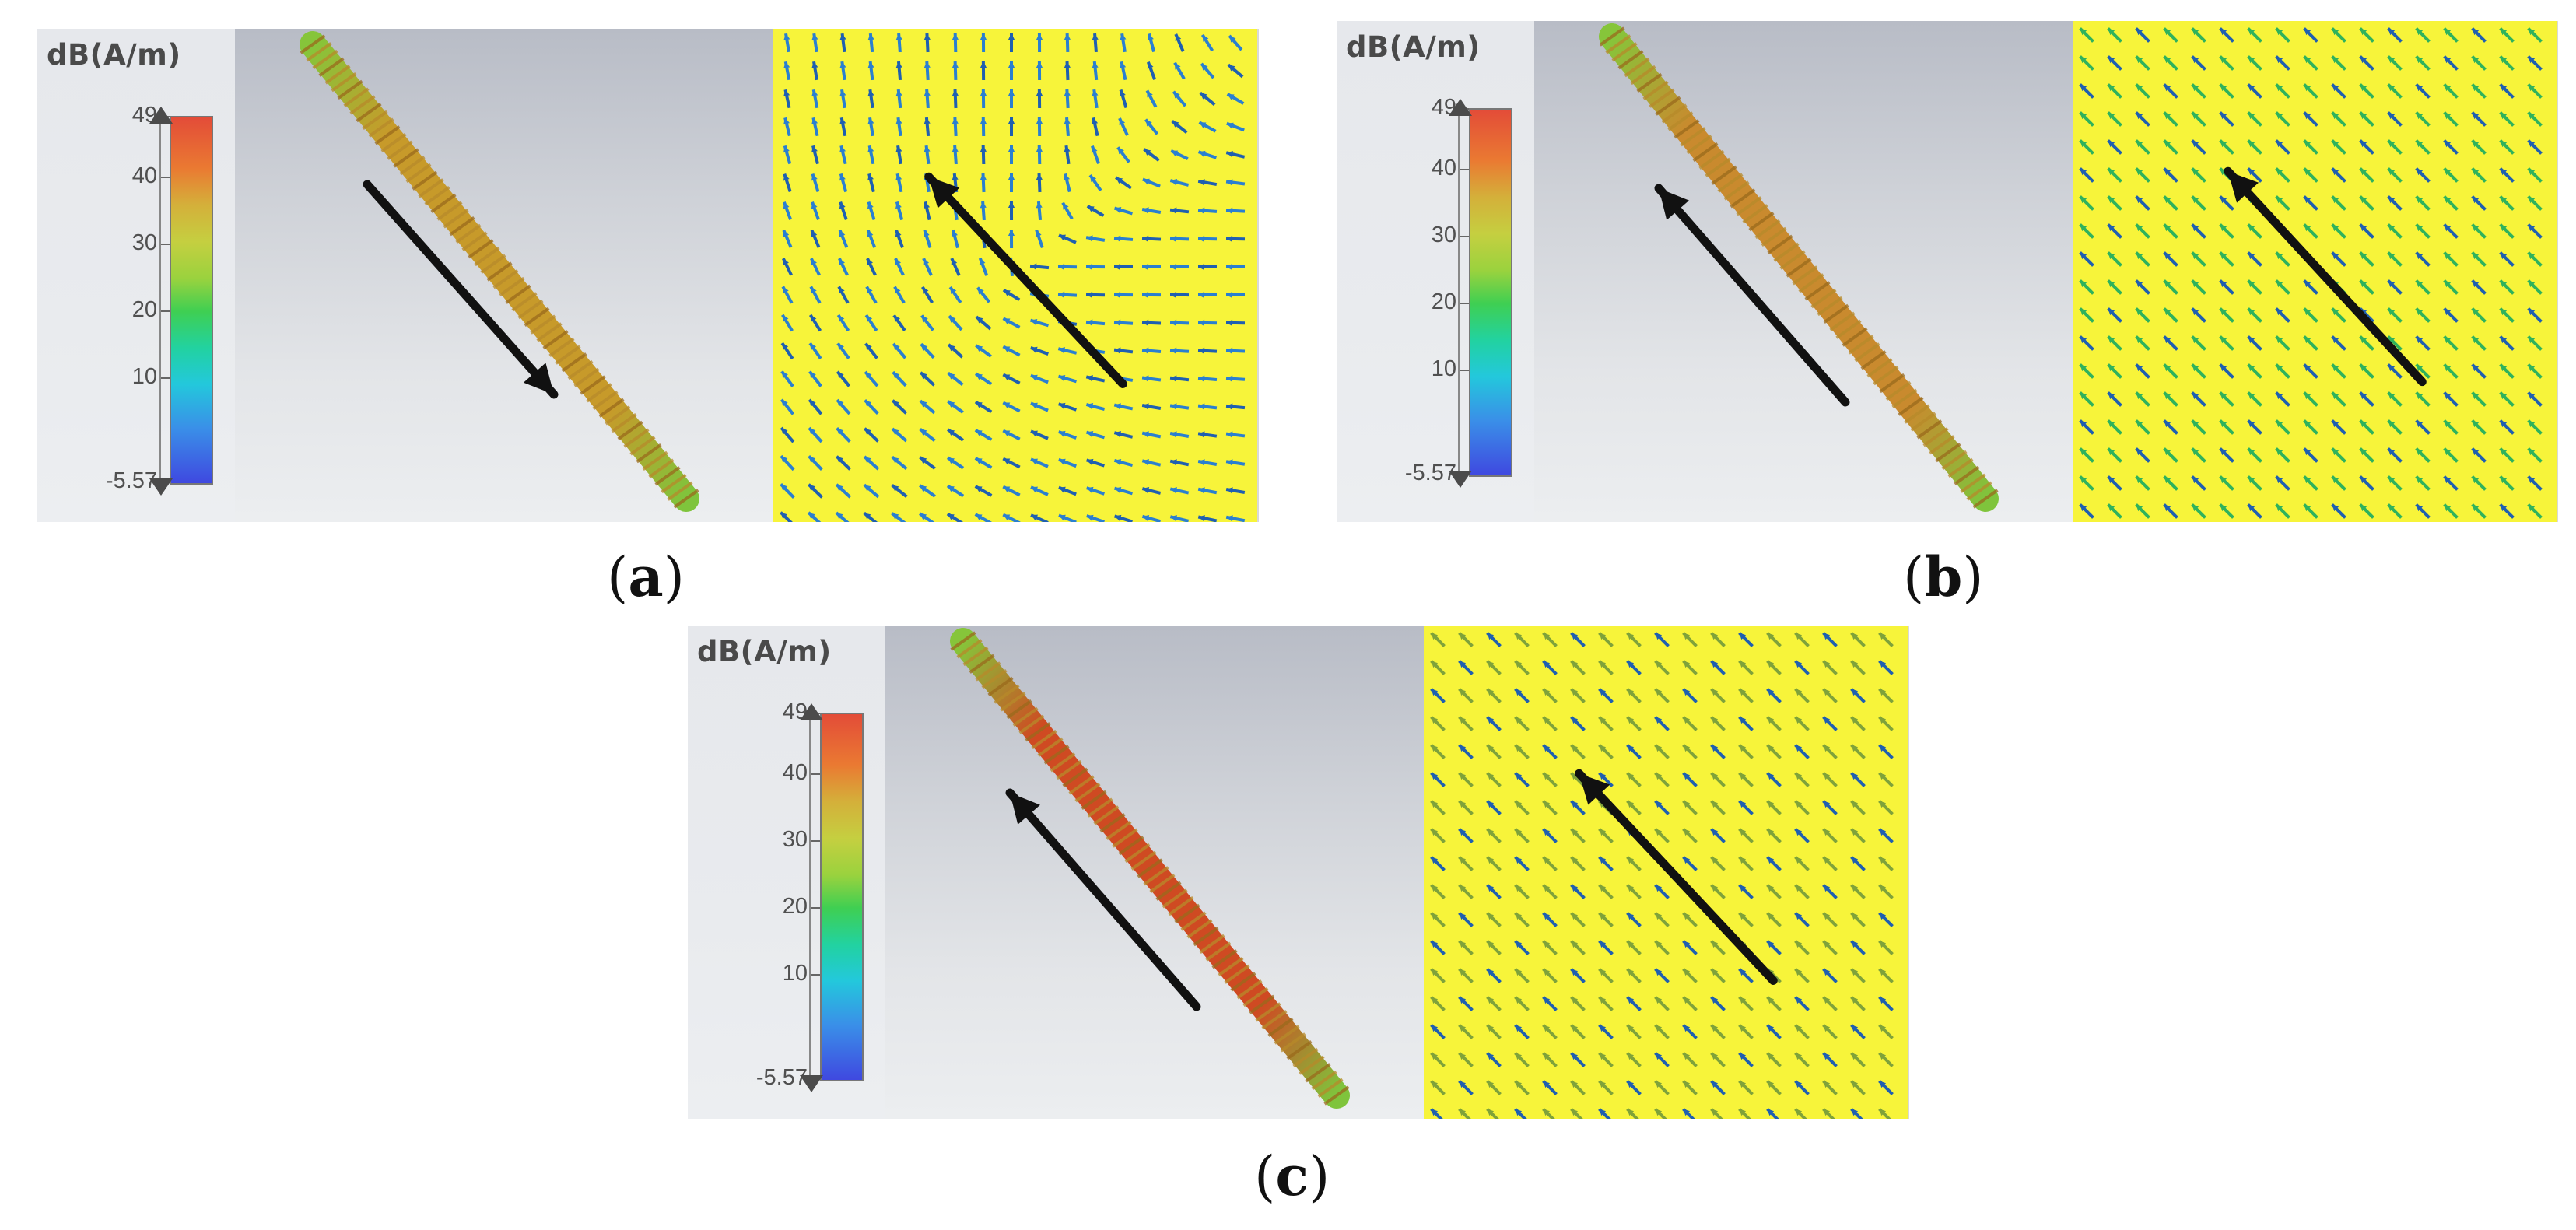  What do you see at coordinates (646, 577) in the screenshot?
I see `caption-a: (a)` at bounding box center [646, 577].